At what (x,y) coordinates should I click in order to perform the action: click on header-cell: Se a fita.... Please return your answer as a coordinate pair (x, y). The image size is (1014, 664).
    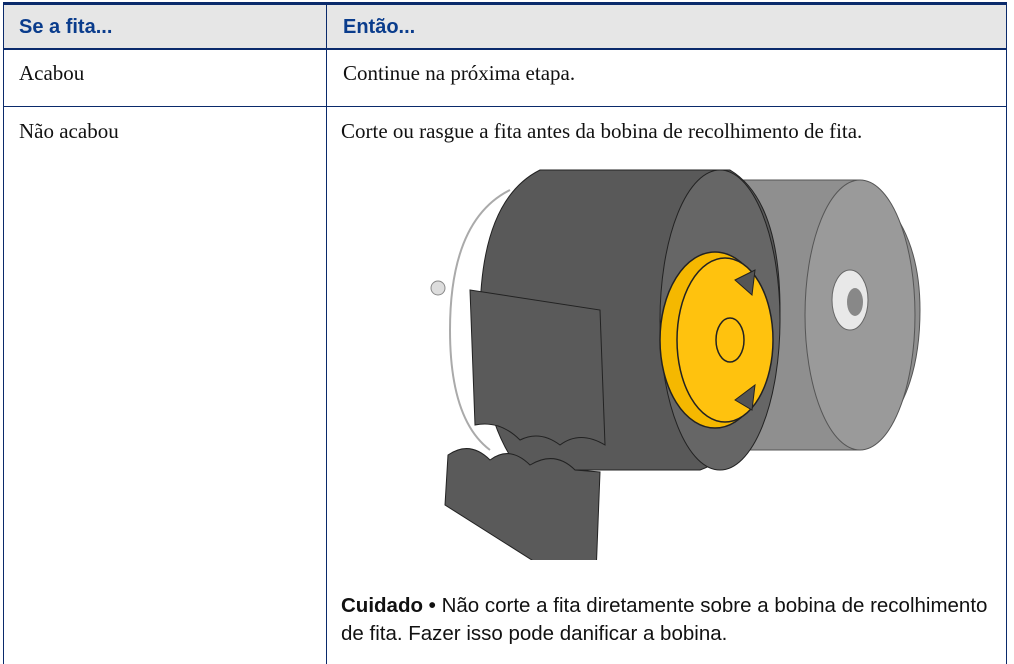
    Looking at the image, I should click on (164, 26).